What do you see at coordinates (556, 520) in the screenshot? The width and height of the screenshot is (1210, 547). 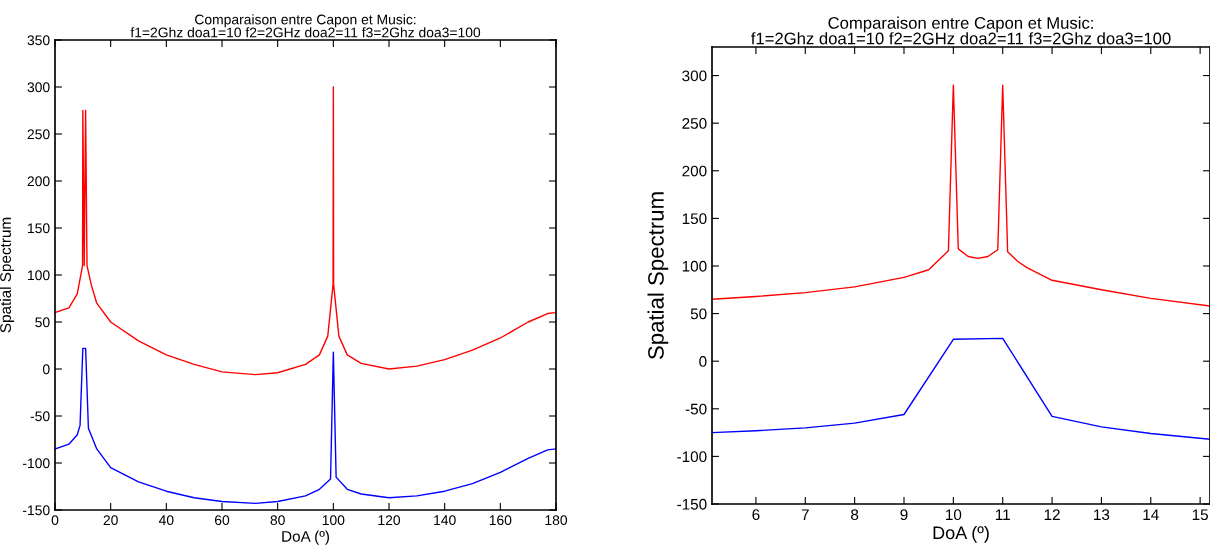 I see `x-tick-label: 180` at bounding box center [556, 520].